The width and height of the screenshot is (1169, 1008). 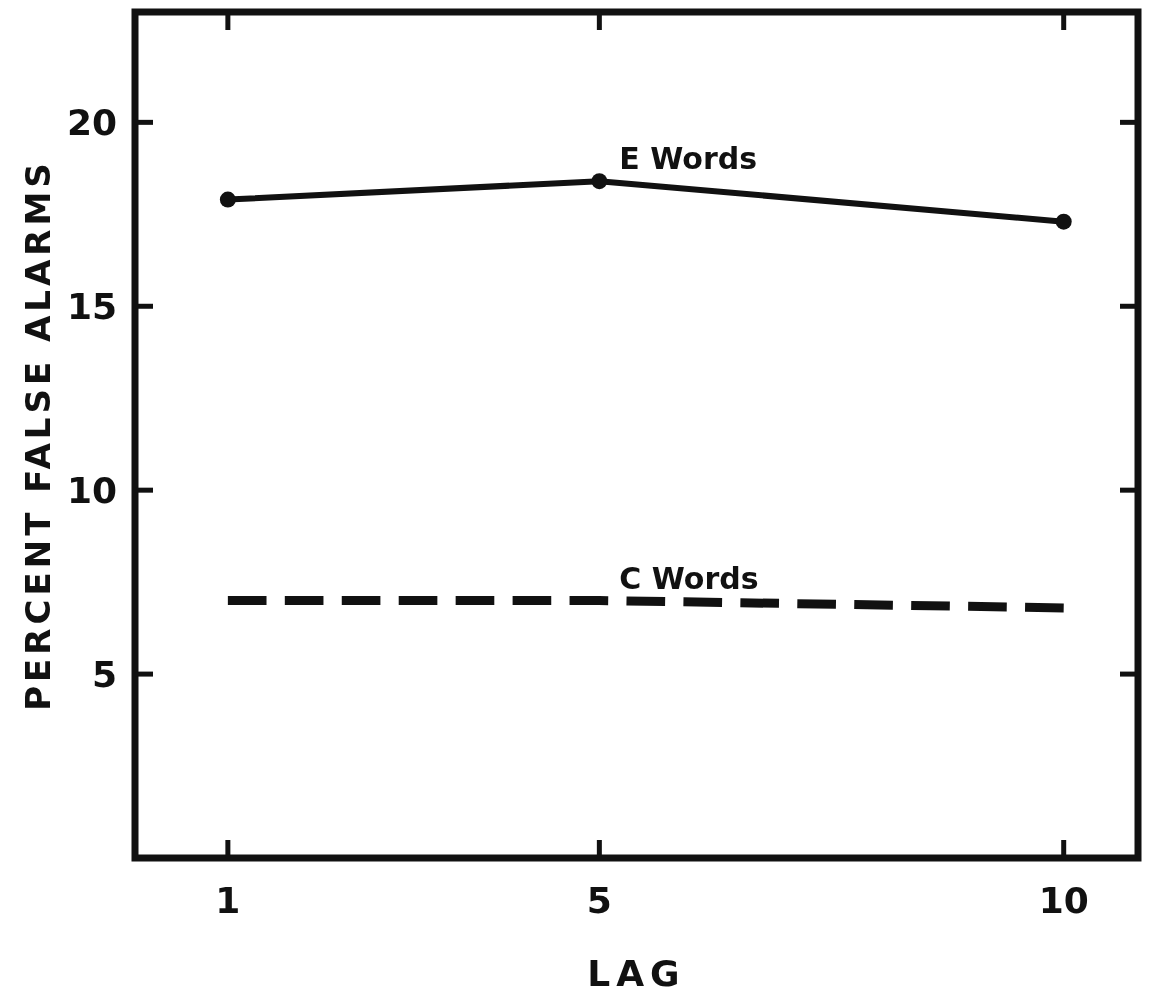 I want to click on y-tick-label: 10, so click(x=91, y=490).